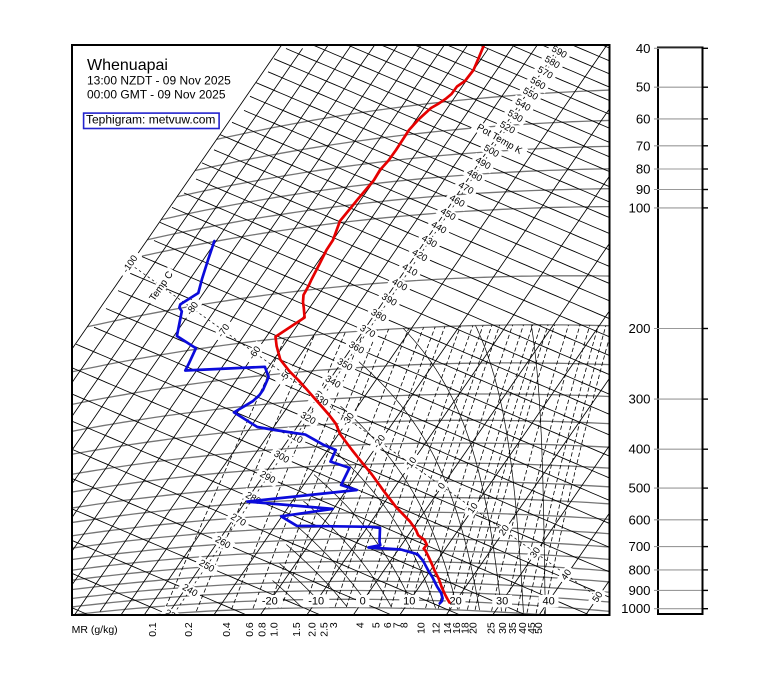 The width and height of the screenshot is (760, 690). What do you see at coordinates (388, 625) in the screenshot?
I see `svg-text: 6` at bounding box center [388, 625].